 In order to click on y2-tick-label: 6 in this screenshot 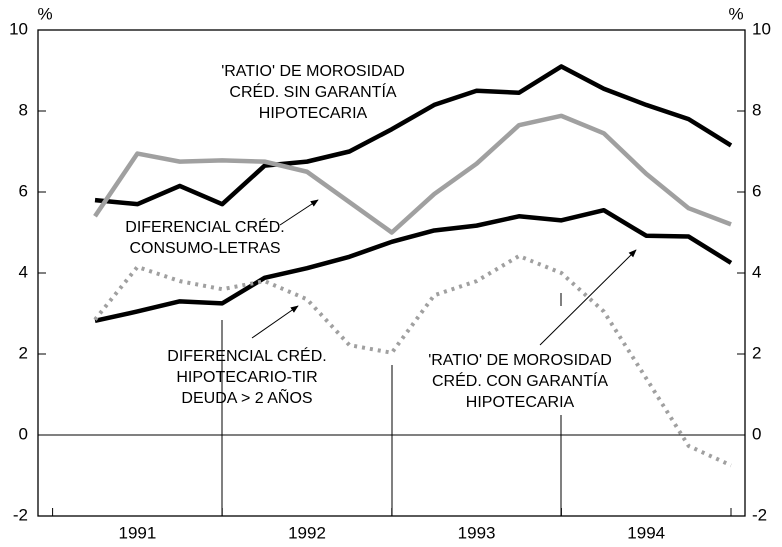, I will do `click(756, 190)`.